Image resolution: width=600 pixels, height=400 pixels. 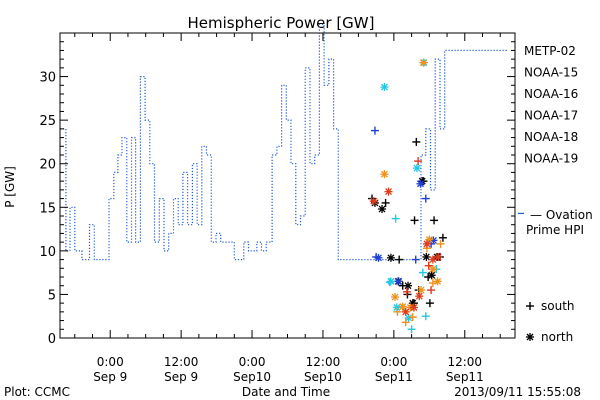 What do you see at coordinates (37, 392) in the screenshot?
I see `plot-credit: Plot: CCMC` at bounding box center [37, 392].